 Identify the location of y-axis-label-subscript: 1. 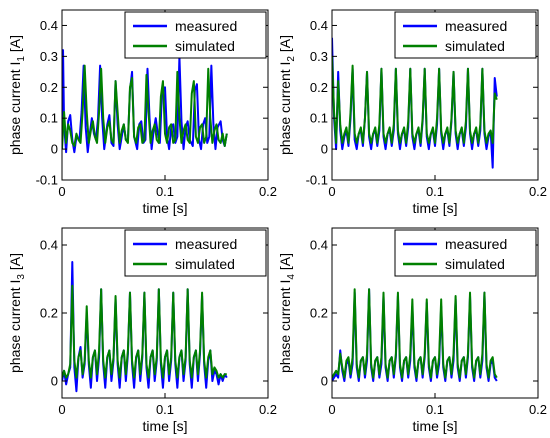
(21, 59).